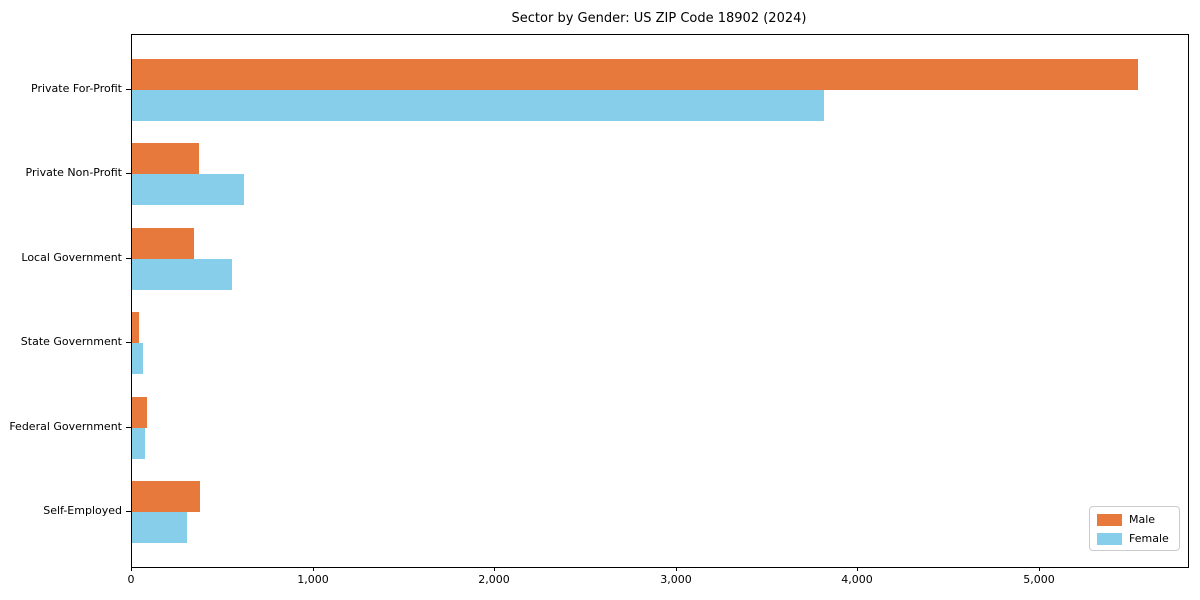 This screenshot has height=600, width=1200. What do you see at coordinates (163, 243) in the screenshot?
I see `bar-male-local-government` at bounding box center [163, 243].